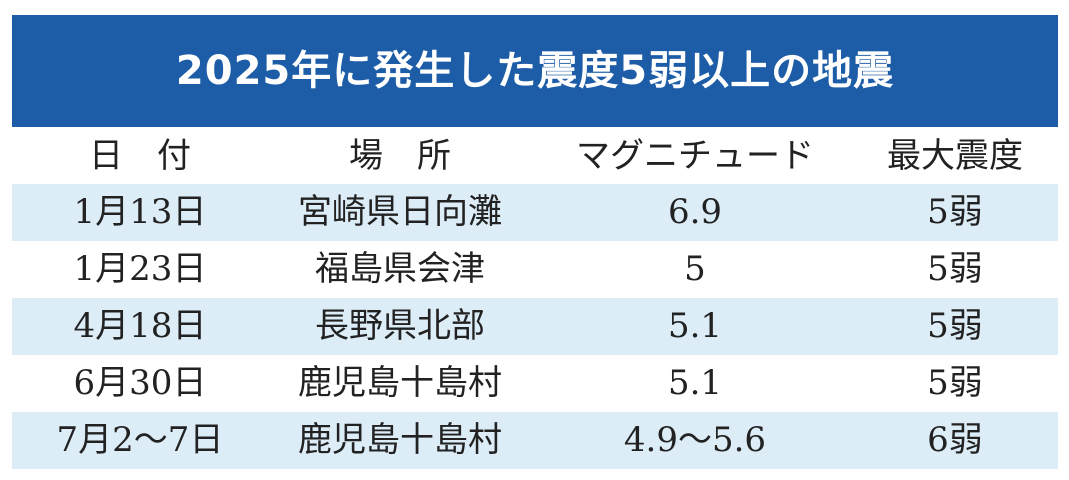 This screenshot has height=480, width=1069. Describe the element at coordinates (535, 326) in the screenshot. I see `table-row: 4月18日 長野県北部 5.1 5弱` at that location.